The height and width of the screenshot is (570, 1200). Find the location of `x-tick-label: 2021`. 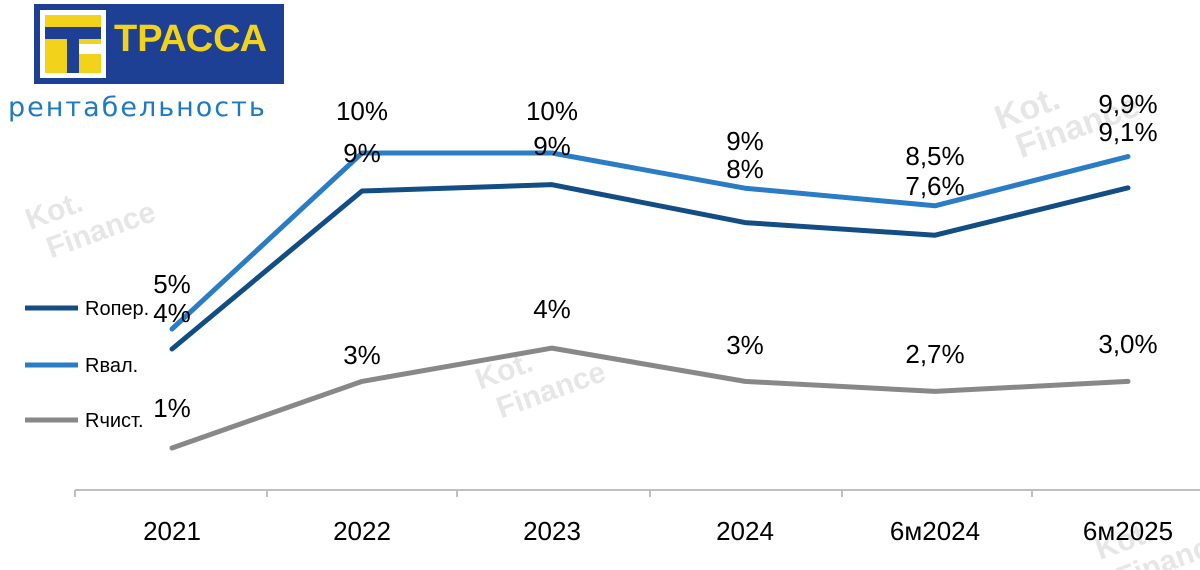

x-tick-label: 2021 is located at coordinates (172, 531).